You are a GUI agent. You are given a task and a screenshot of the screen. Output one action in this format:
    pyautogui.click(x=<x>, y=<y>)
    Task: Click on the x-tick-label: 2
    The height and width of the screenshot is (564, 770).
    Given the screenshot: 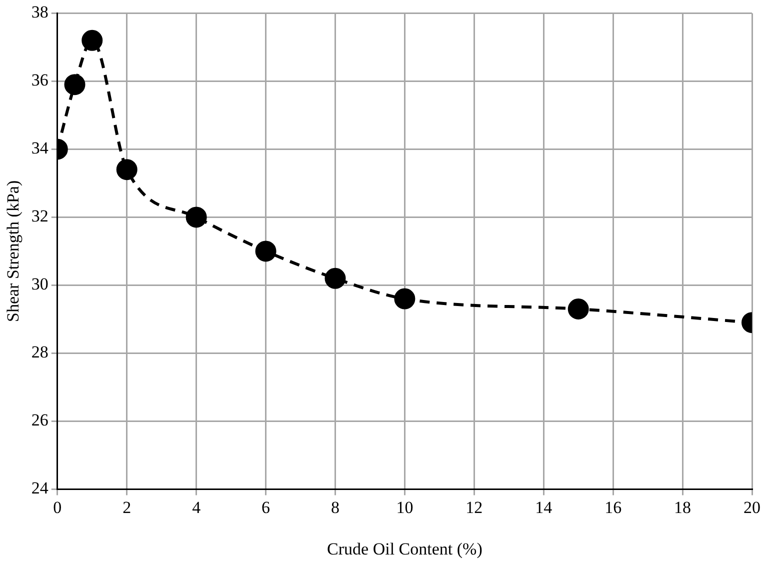 What is the action you would take?
    pyautogui.click(x=127, y=507)
    